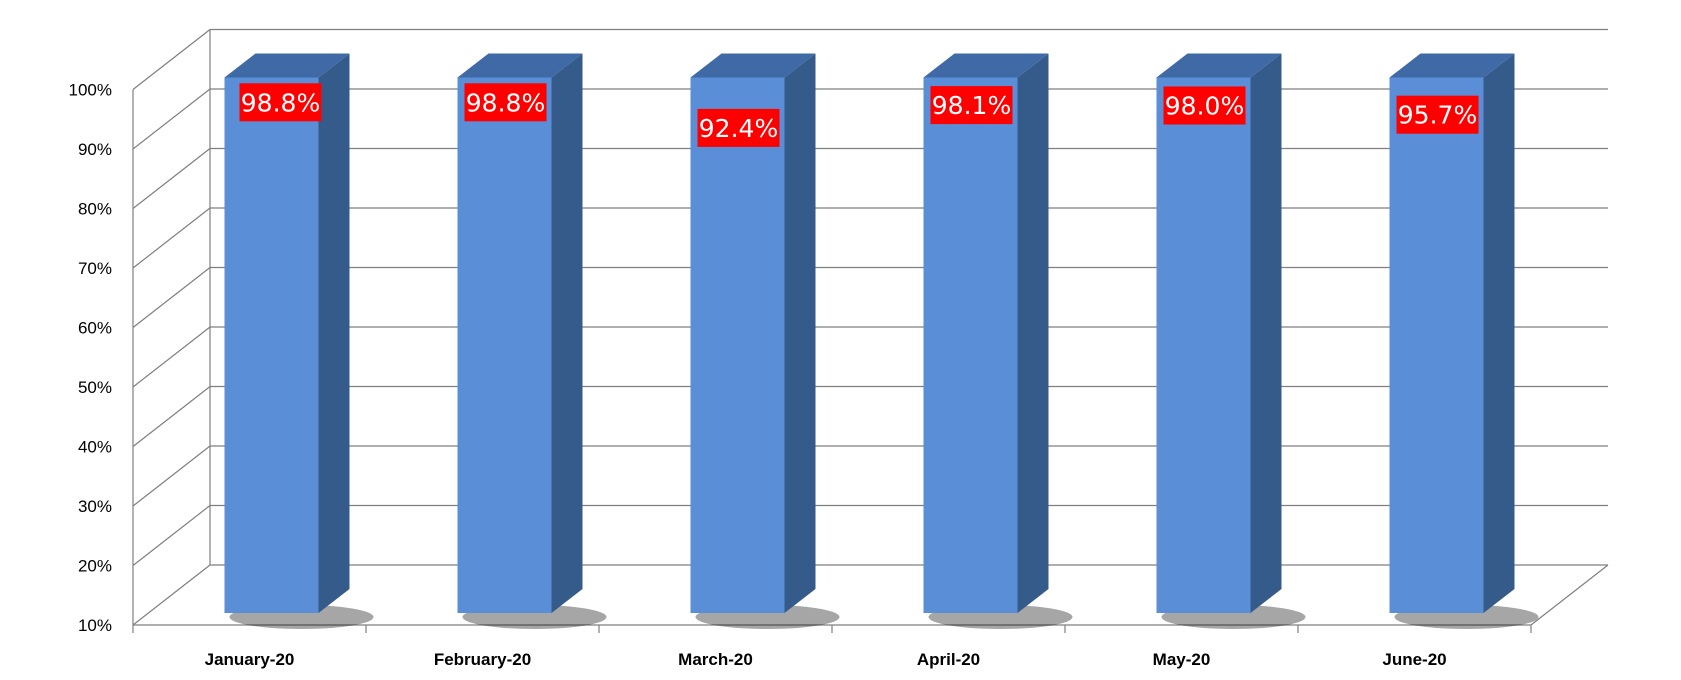 The height and width of the screenshot is (680, 1681). What do you see at coordinates (95, 506) in the screenshot?
I see `y-tick-label: 30%` at bounding box center [95, 506].